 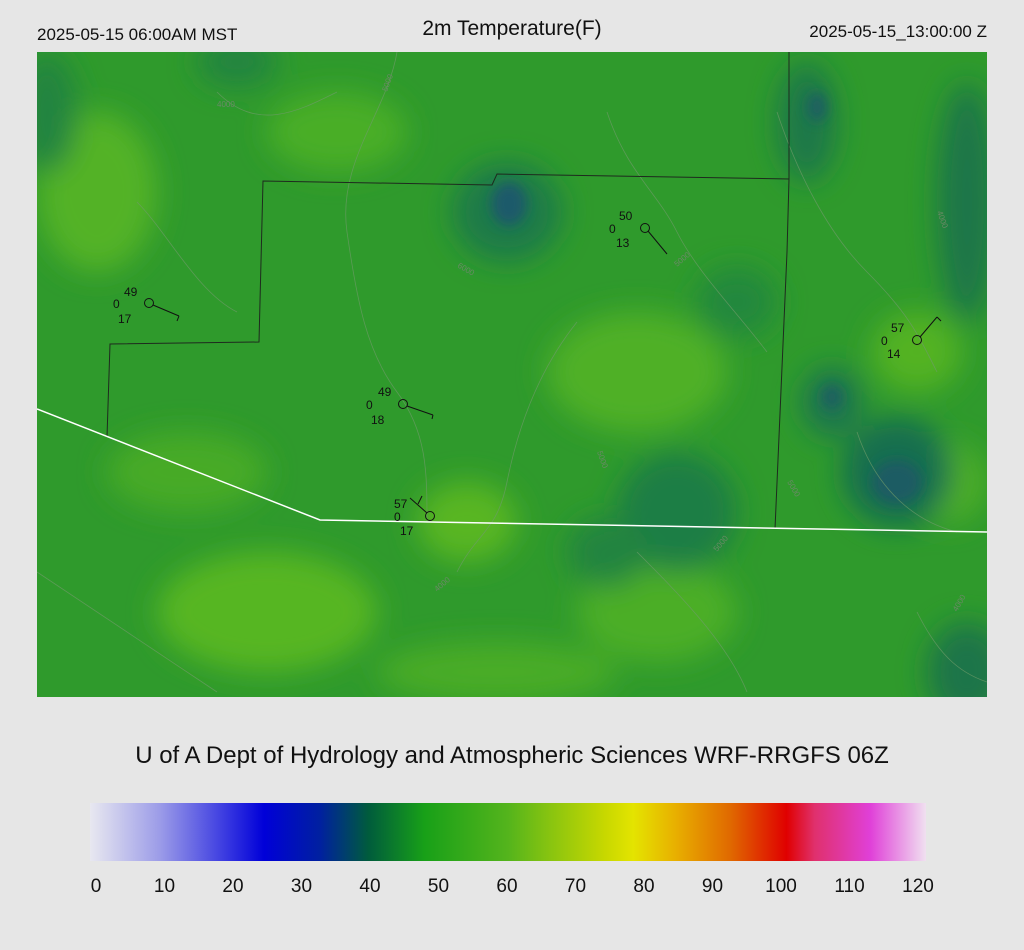 I want to click on colorbar-tick: 100, so click(x=781, y=886).